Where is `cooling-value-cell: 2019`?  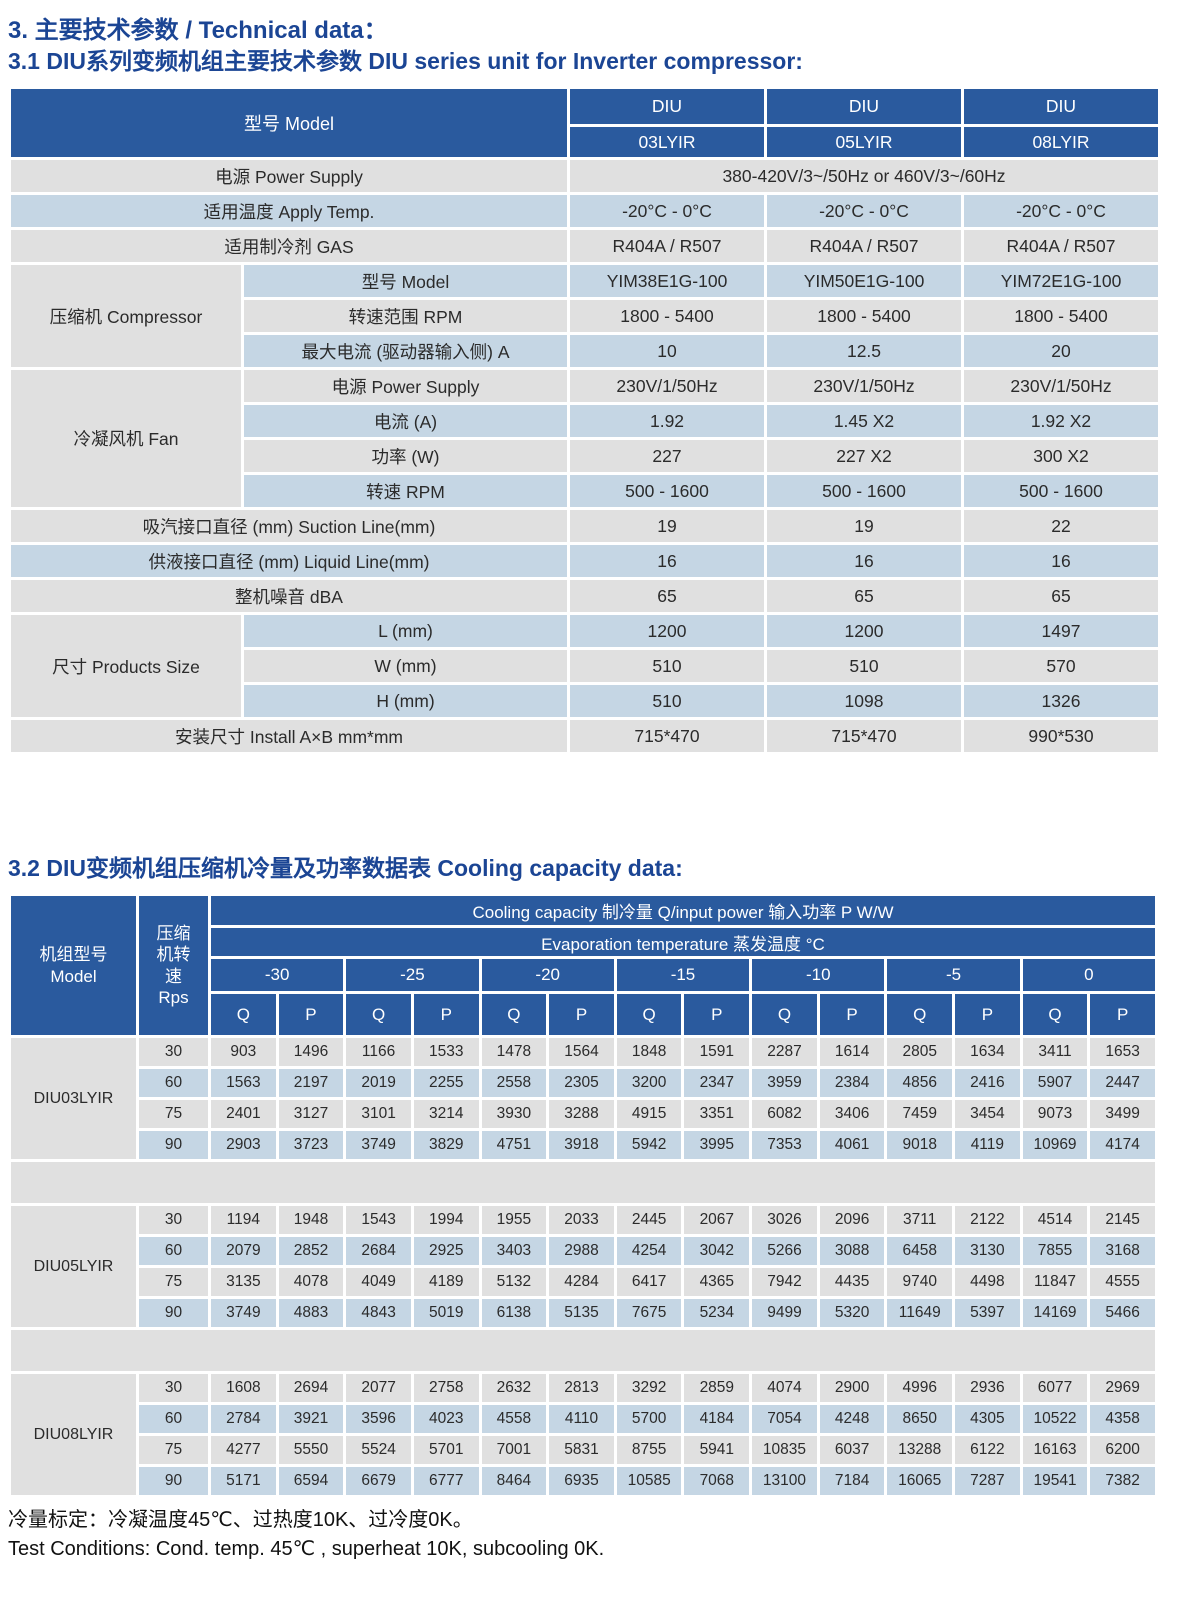 cooling-value-cell: 2019 is located at coordinates (378, 1083).